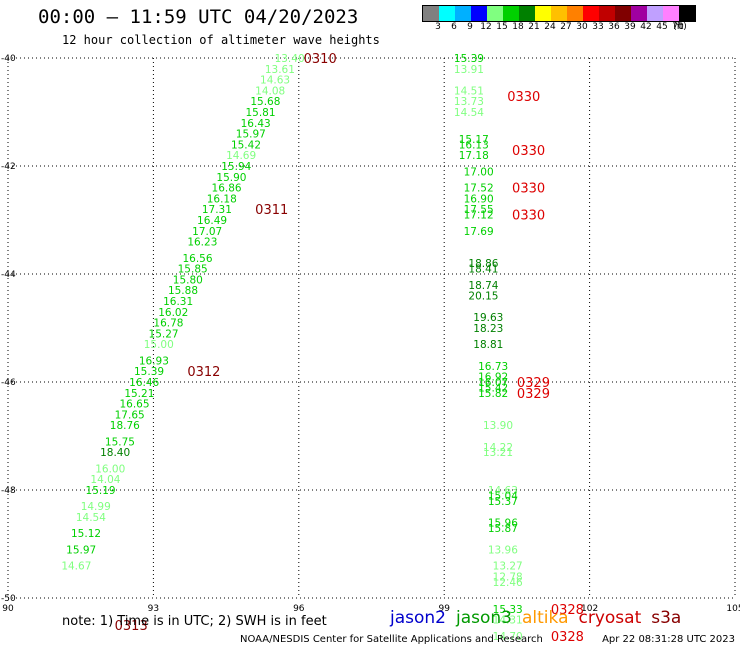 Image resolution: width=740 pixels, height=650 pixels. What do you see at coordinates (139, 394) in the screenshot?
I see `wave-height-label: 15.21` at bounding box center [139, 394].